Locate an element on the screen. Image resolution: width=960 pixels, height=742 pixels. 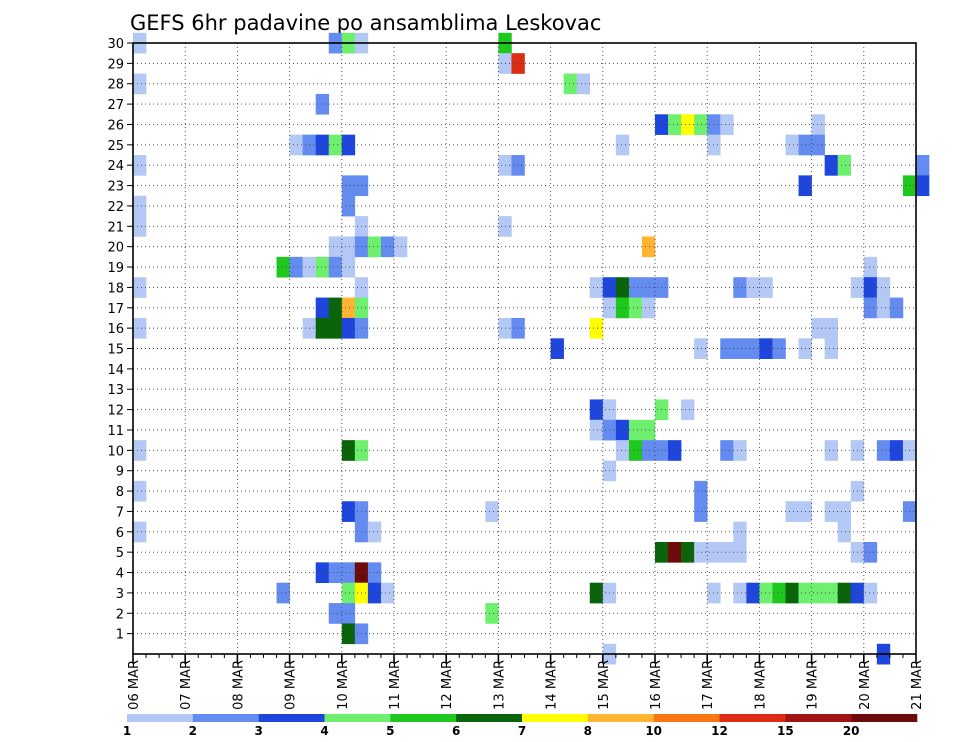
y-tick-label: 4 is located at coordinates (120, 574).